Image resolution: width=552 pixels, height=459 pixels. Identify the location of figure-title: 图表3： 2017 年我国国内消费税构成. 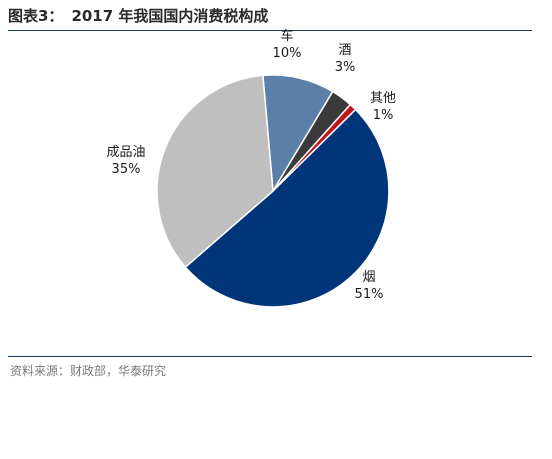
(138, 15).